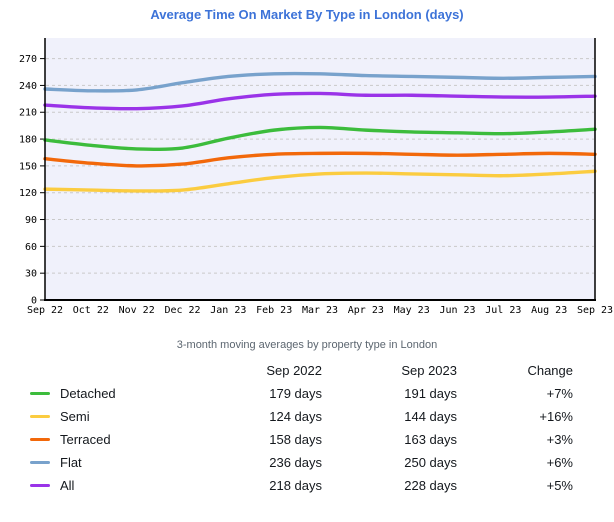 The image size is (614, 522). I want to click on value-change: +16%, so click(556, 416).